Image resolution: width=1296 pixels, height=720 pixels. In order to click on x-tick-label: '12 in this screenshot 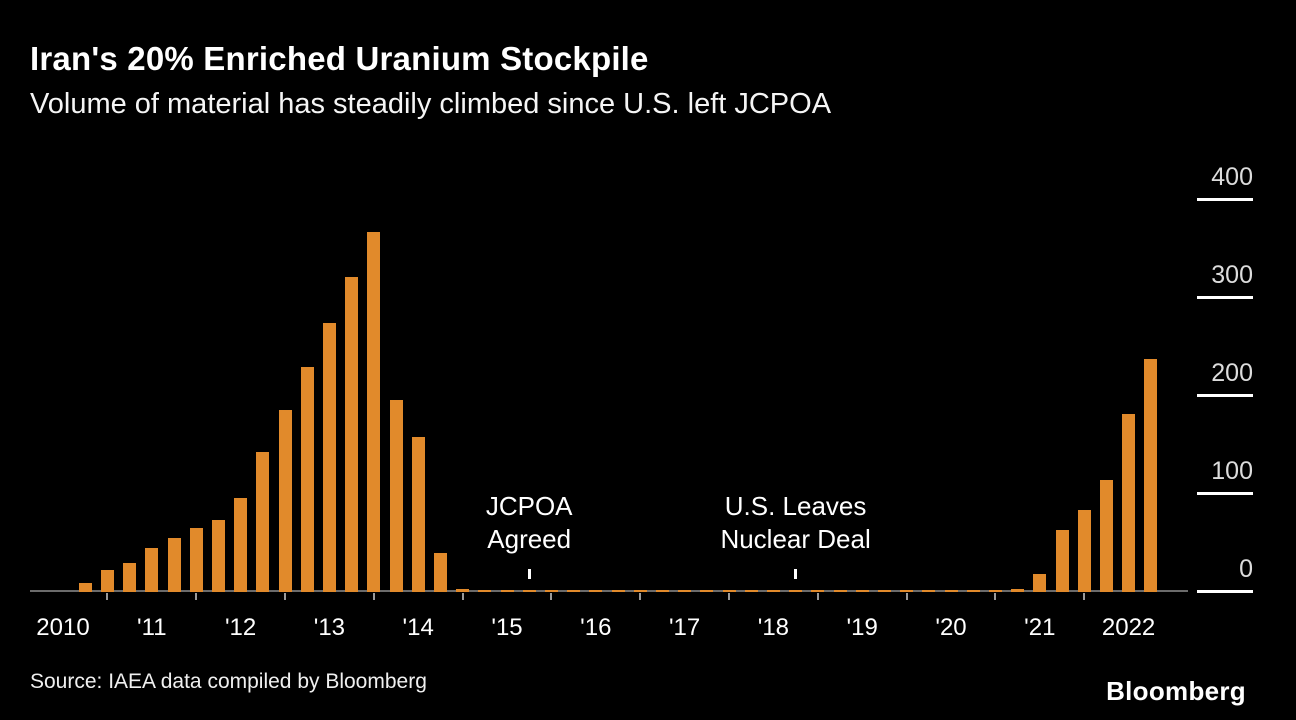, I will do `click(240, 627)`.